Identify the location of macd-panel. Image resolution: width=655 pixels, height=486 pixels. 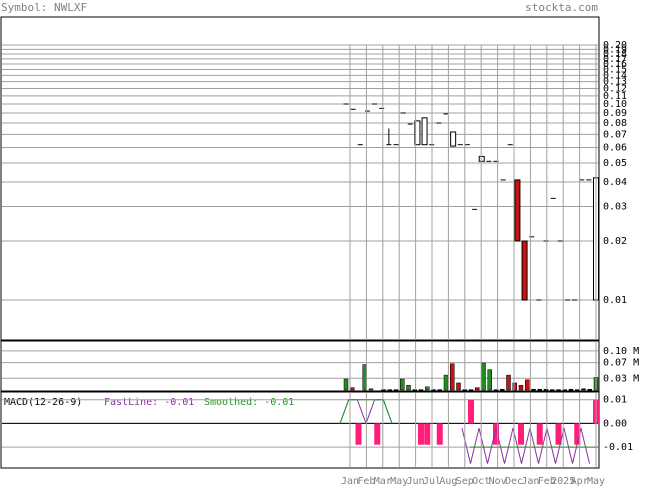
(300, 430).